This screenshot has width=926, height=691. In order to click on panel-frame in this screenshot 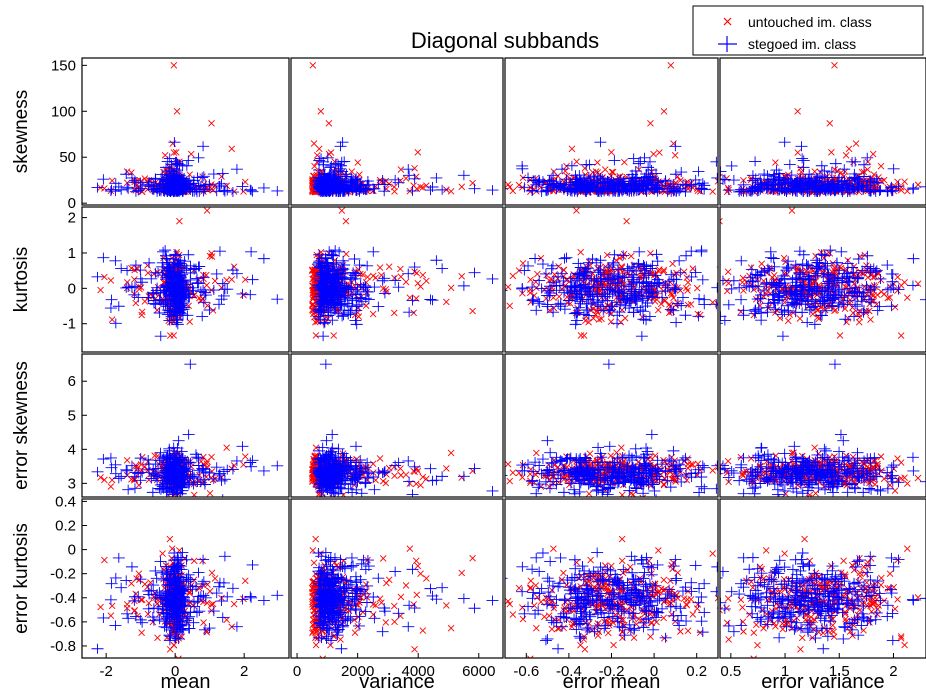, I will do `click(397, 279)`.